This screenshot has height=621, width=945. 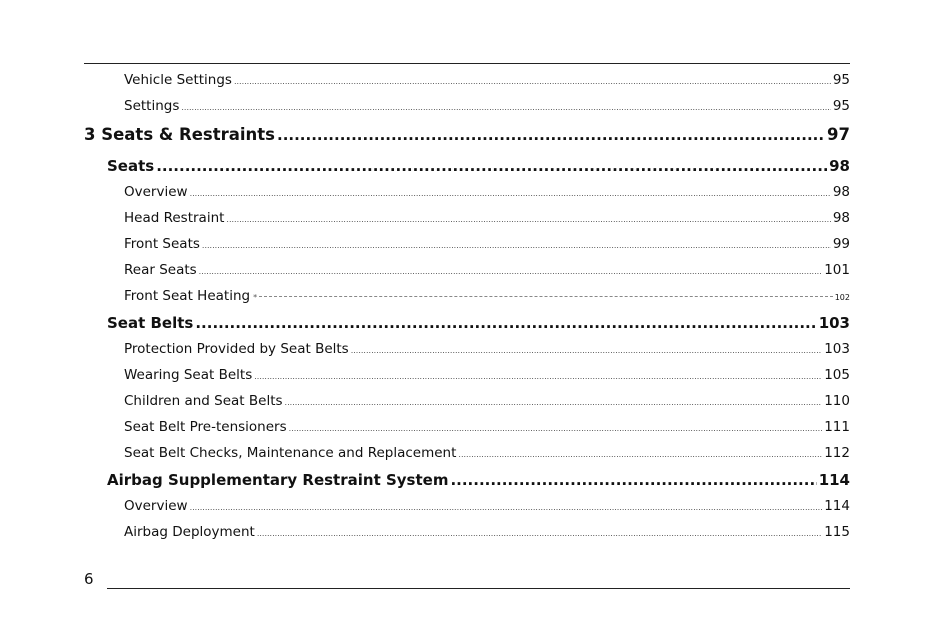 I want to click on toc-entry: 3 Seats & Restraints 97, so click(x=467, y=134).